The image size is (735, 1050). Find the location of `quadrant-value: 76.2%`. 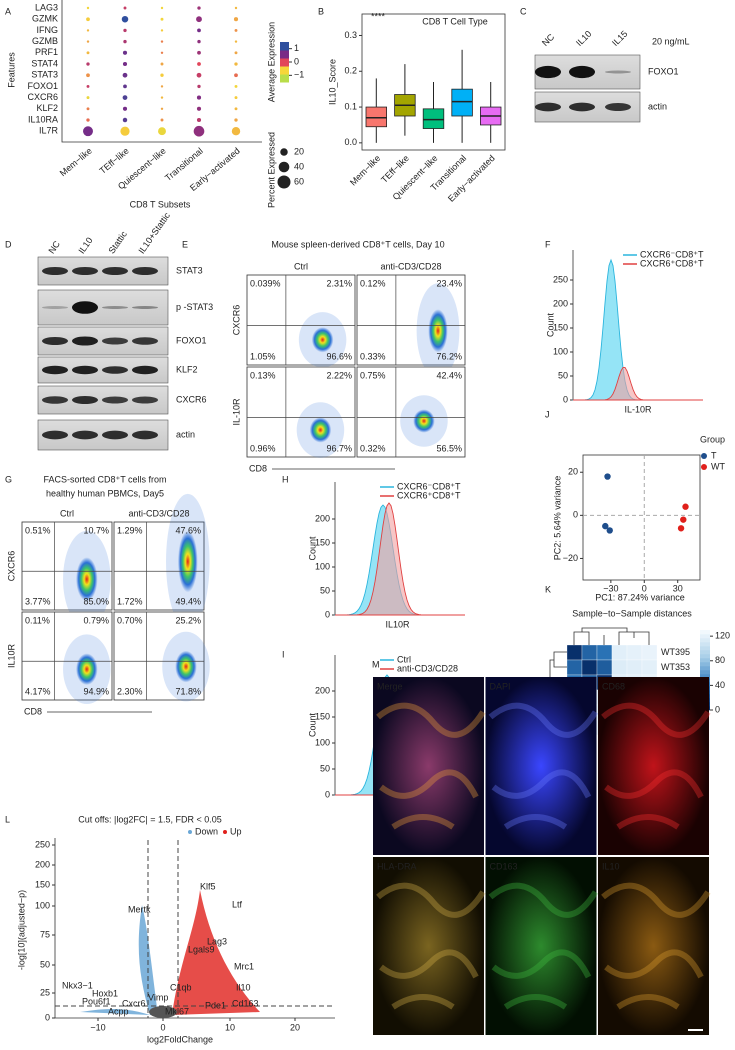

quadrant-value: 76.2% is located at coordinates (449, 356).